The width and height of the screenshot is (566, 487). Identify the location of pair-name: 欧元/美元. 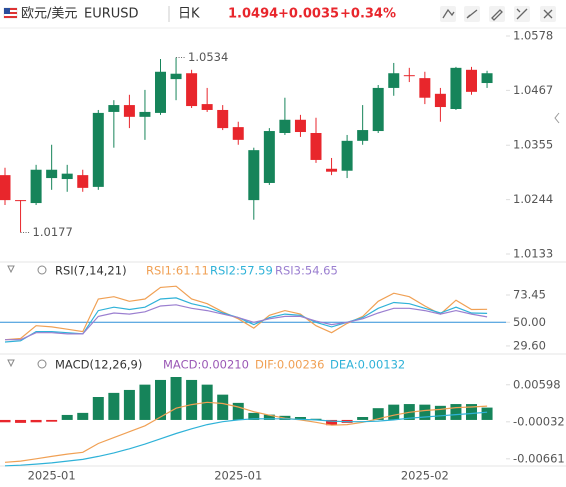
(49, 14).